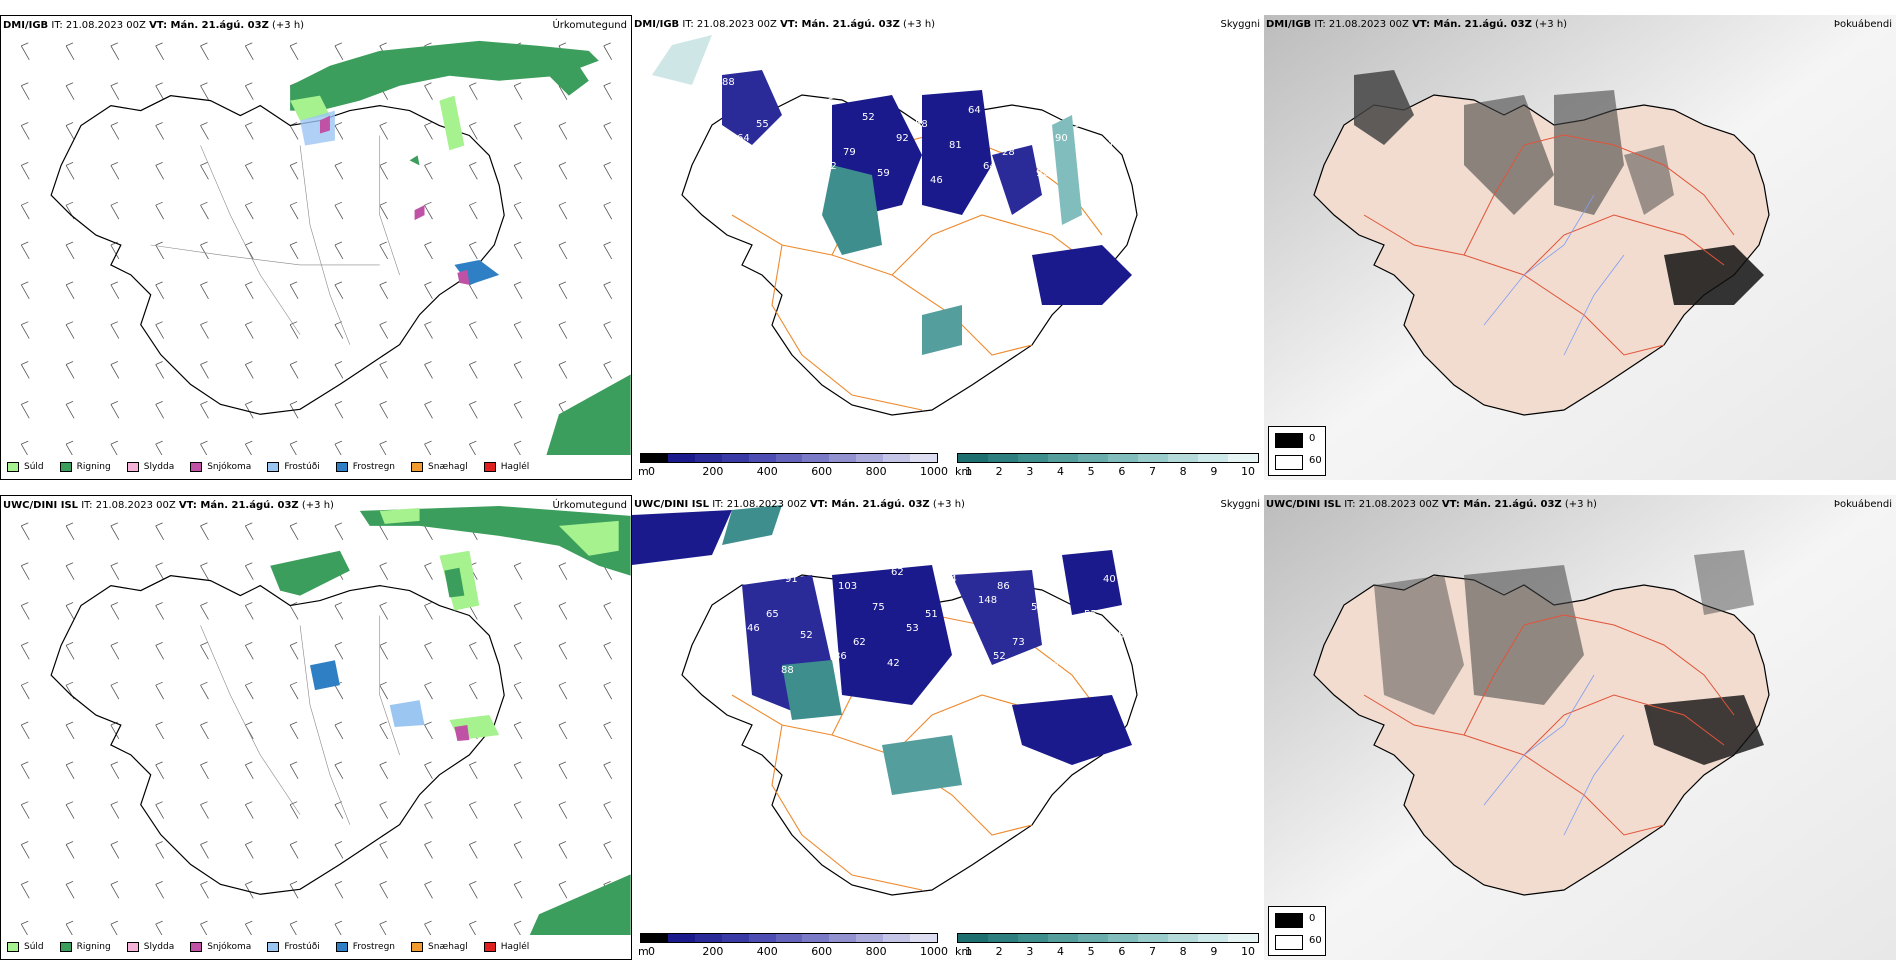 Image resolution: width=1900 pixels, height=960 pixels. I want to click on ceiling-value-label: 51, so click(815, 110).